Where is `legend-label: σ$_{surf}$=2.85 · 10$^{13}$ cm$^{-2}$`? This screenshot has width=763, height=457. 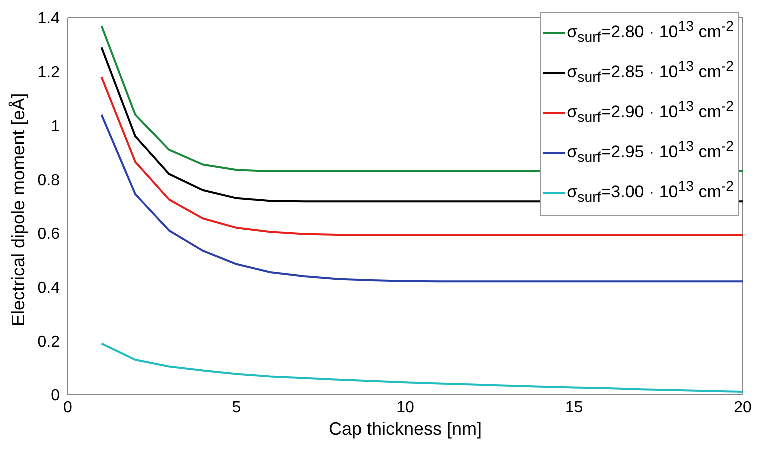 legend-label: σ$_{surf}$=2.85 · 10$^{13}$ cm$^{-2}$ is located at coordinates (650, 73).